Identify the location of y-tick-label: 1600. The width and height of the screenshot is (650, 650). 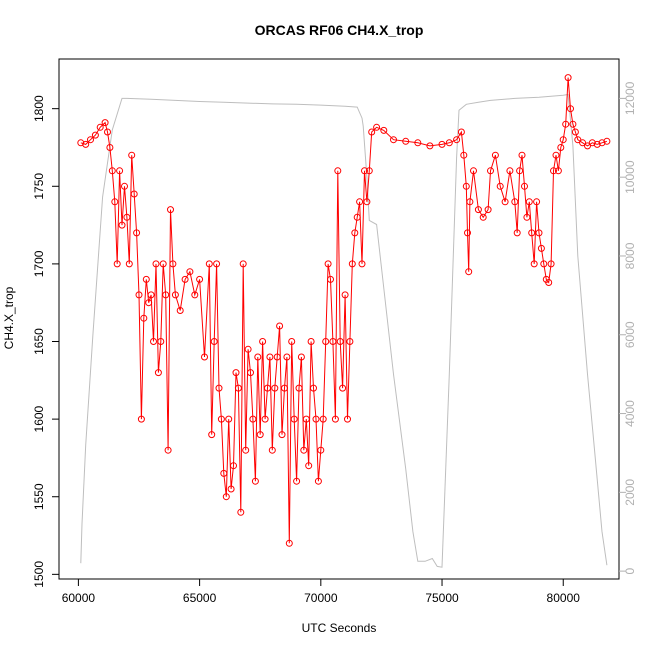
(39, 418).